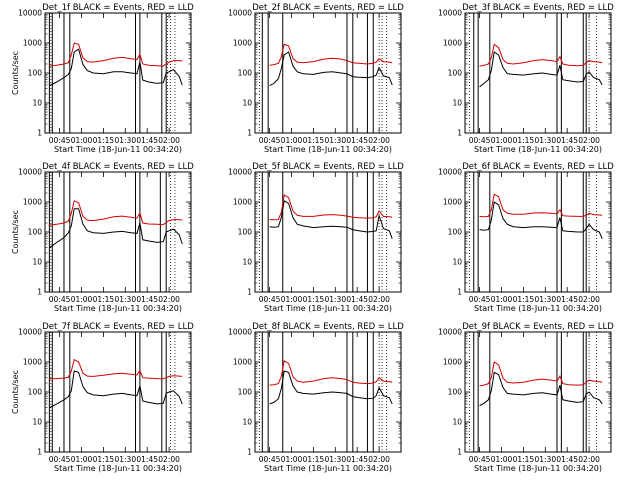 The height and width of the screenshot is (480, 640). Describe the element at coordinates (538, 167) in the screenshot. I see `chart-title: Det_6f BLACK = Events, RED = LLD` at that location.